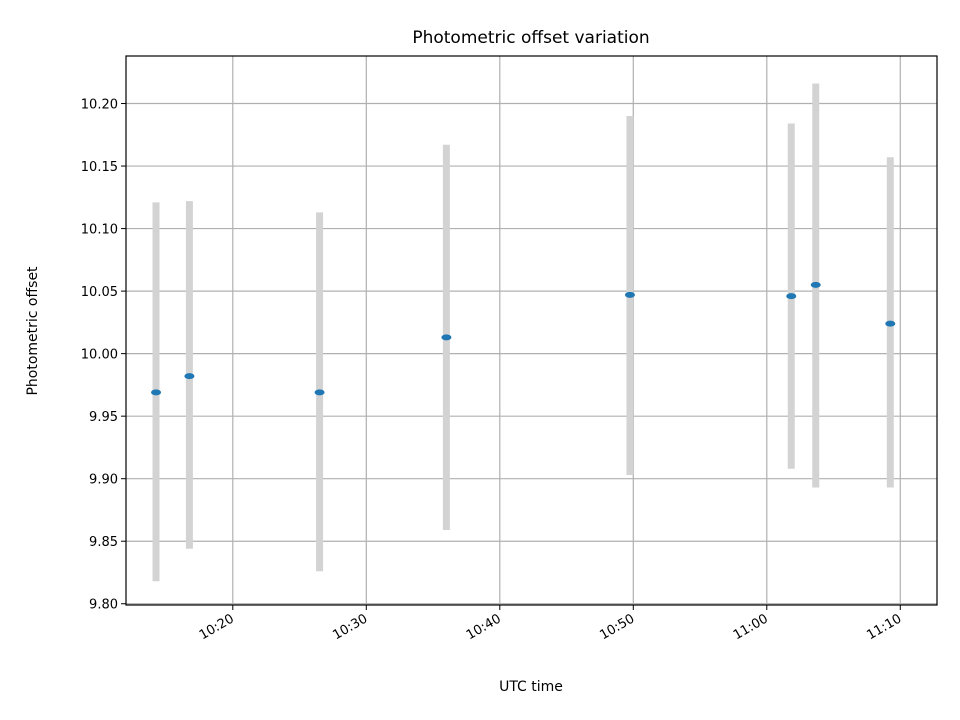 The image size is (960, 720). Describe the element at coordinates (523, 338) in the screenshot. I see `point-layer` at that location.